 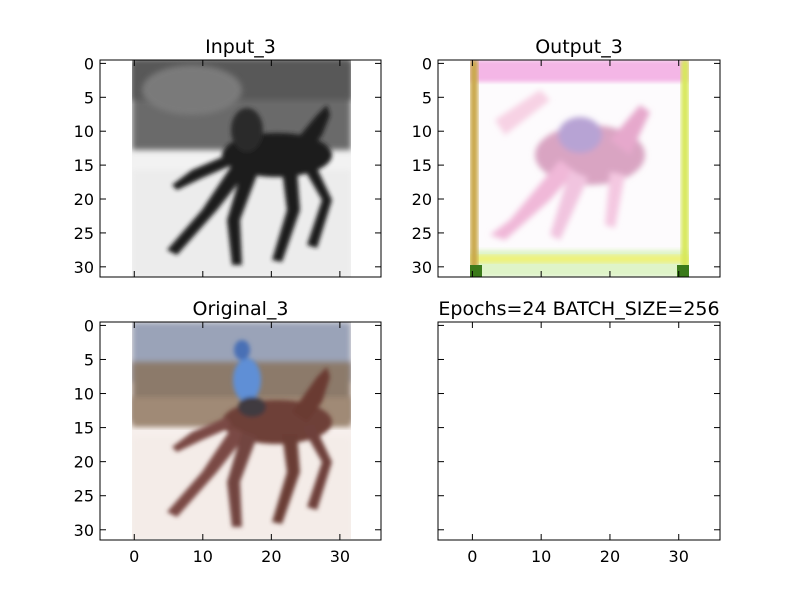 I want to click on info-axes-frame, so click(x=579, y=431).